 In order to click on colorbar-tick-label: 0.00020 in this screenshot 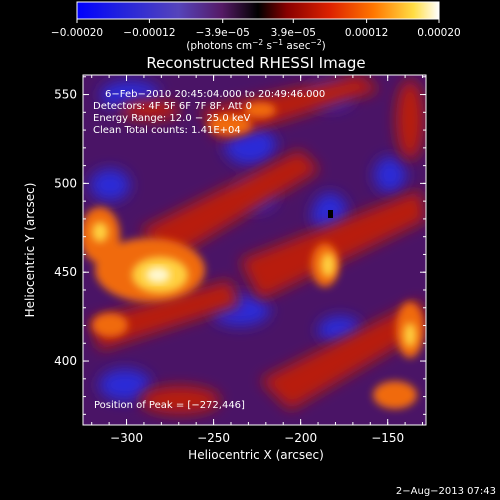, I will do `click(438, 33)`.